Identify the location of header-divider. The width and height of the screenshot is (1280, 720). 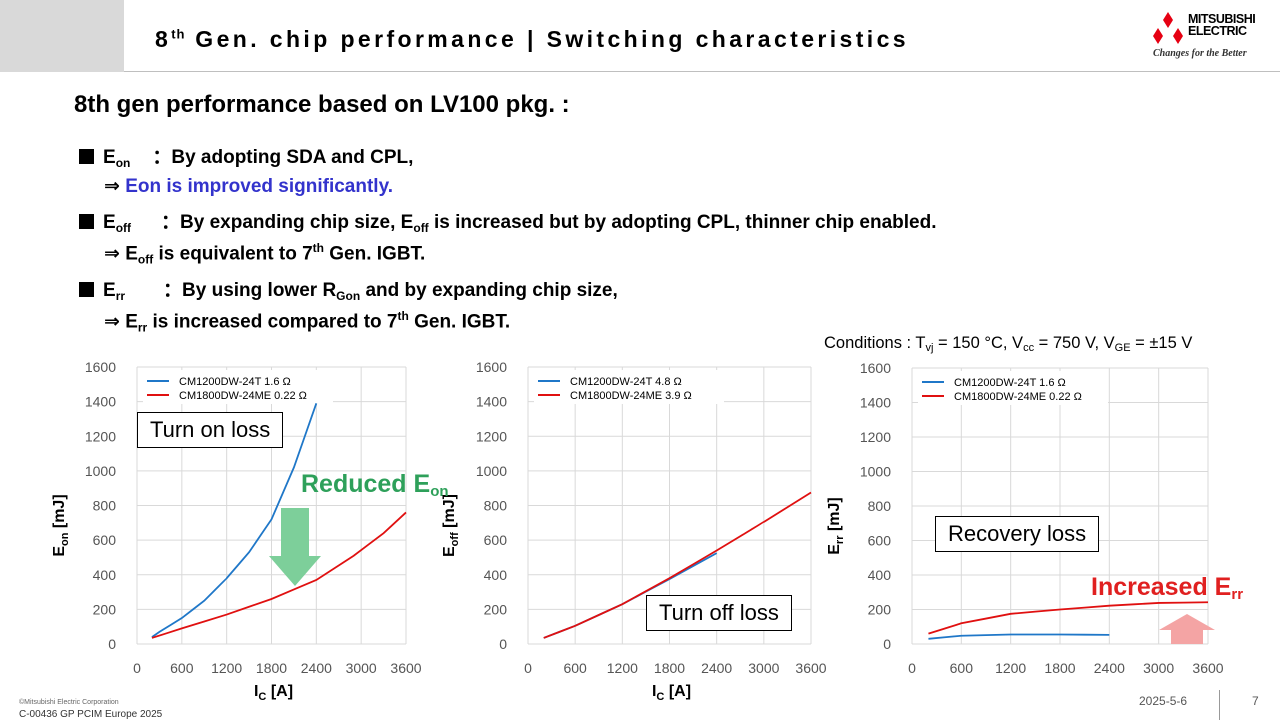
(702, 71).